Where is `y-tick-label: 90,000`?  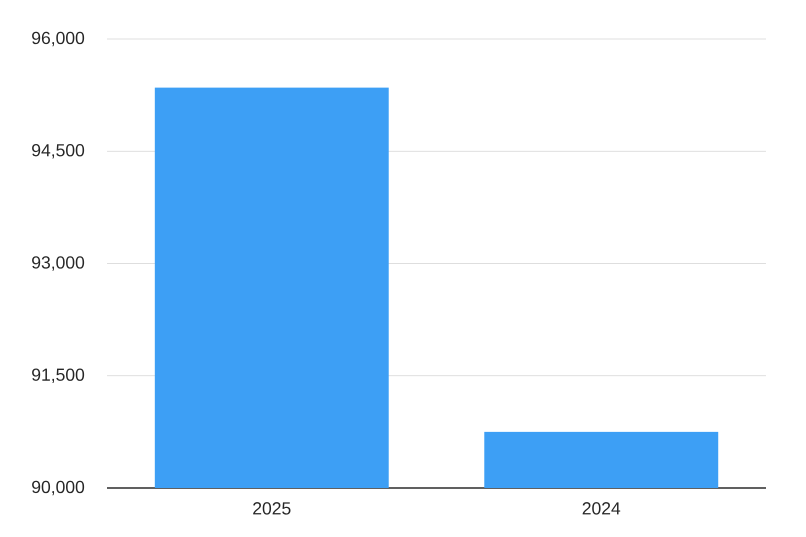 y-tick-label: 90,000 is located at coordinates (58, 488).